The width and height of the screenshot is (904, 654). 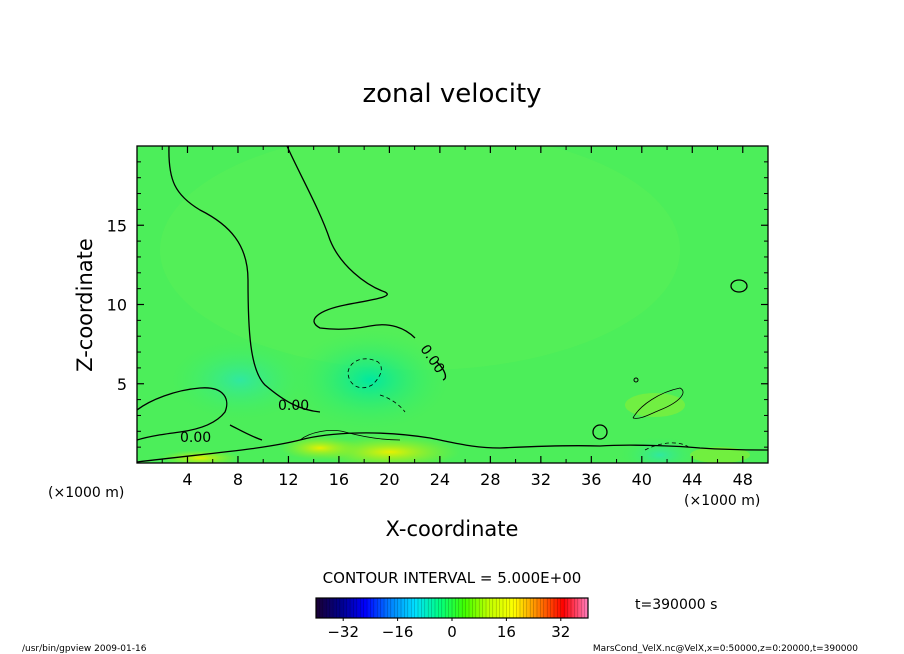 I want to click on y-tick-label: 10, so click(x=117, y=305).